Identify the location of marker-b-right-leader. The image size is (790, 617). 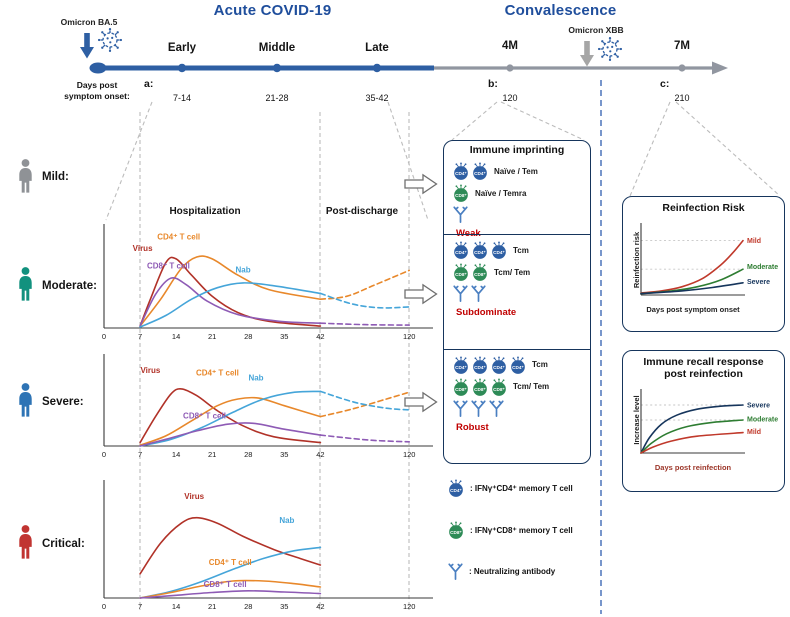
(542, 121).